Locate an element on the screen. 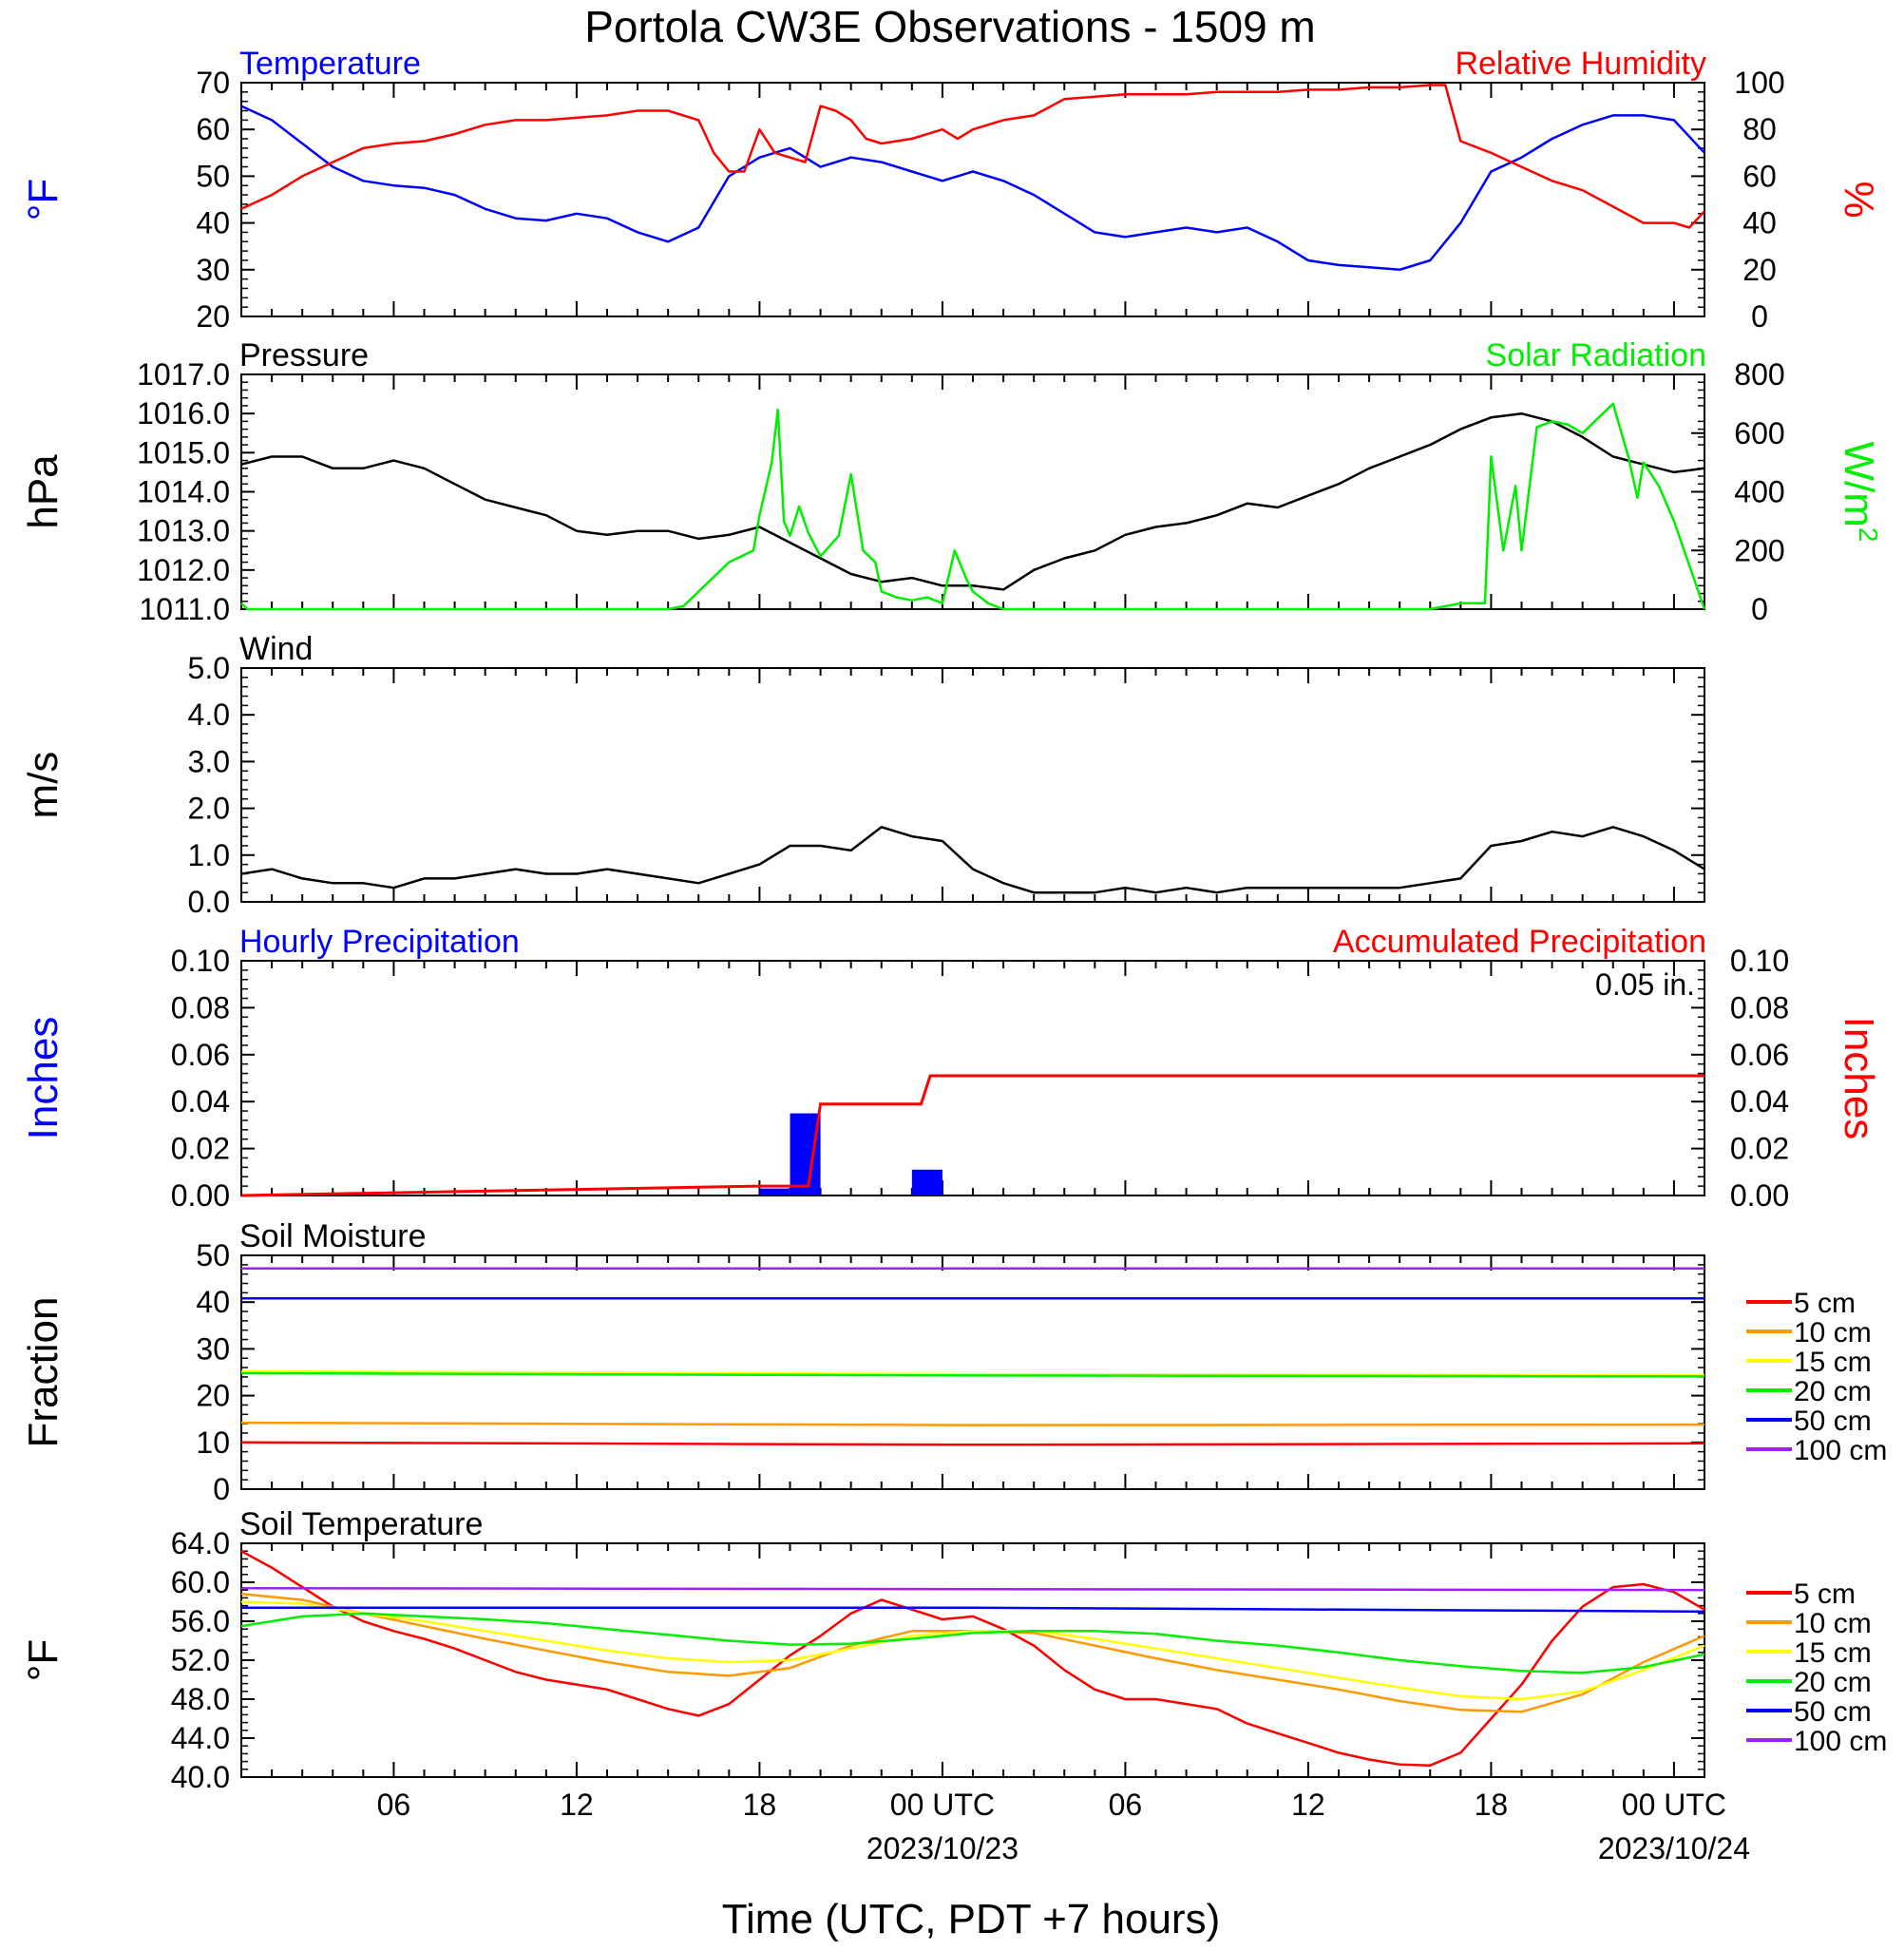 This screenshot has width=1904, height=1951. chart-title: Portola CW3E Observations - 1509 m is located at coordinates (950, 26).